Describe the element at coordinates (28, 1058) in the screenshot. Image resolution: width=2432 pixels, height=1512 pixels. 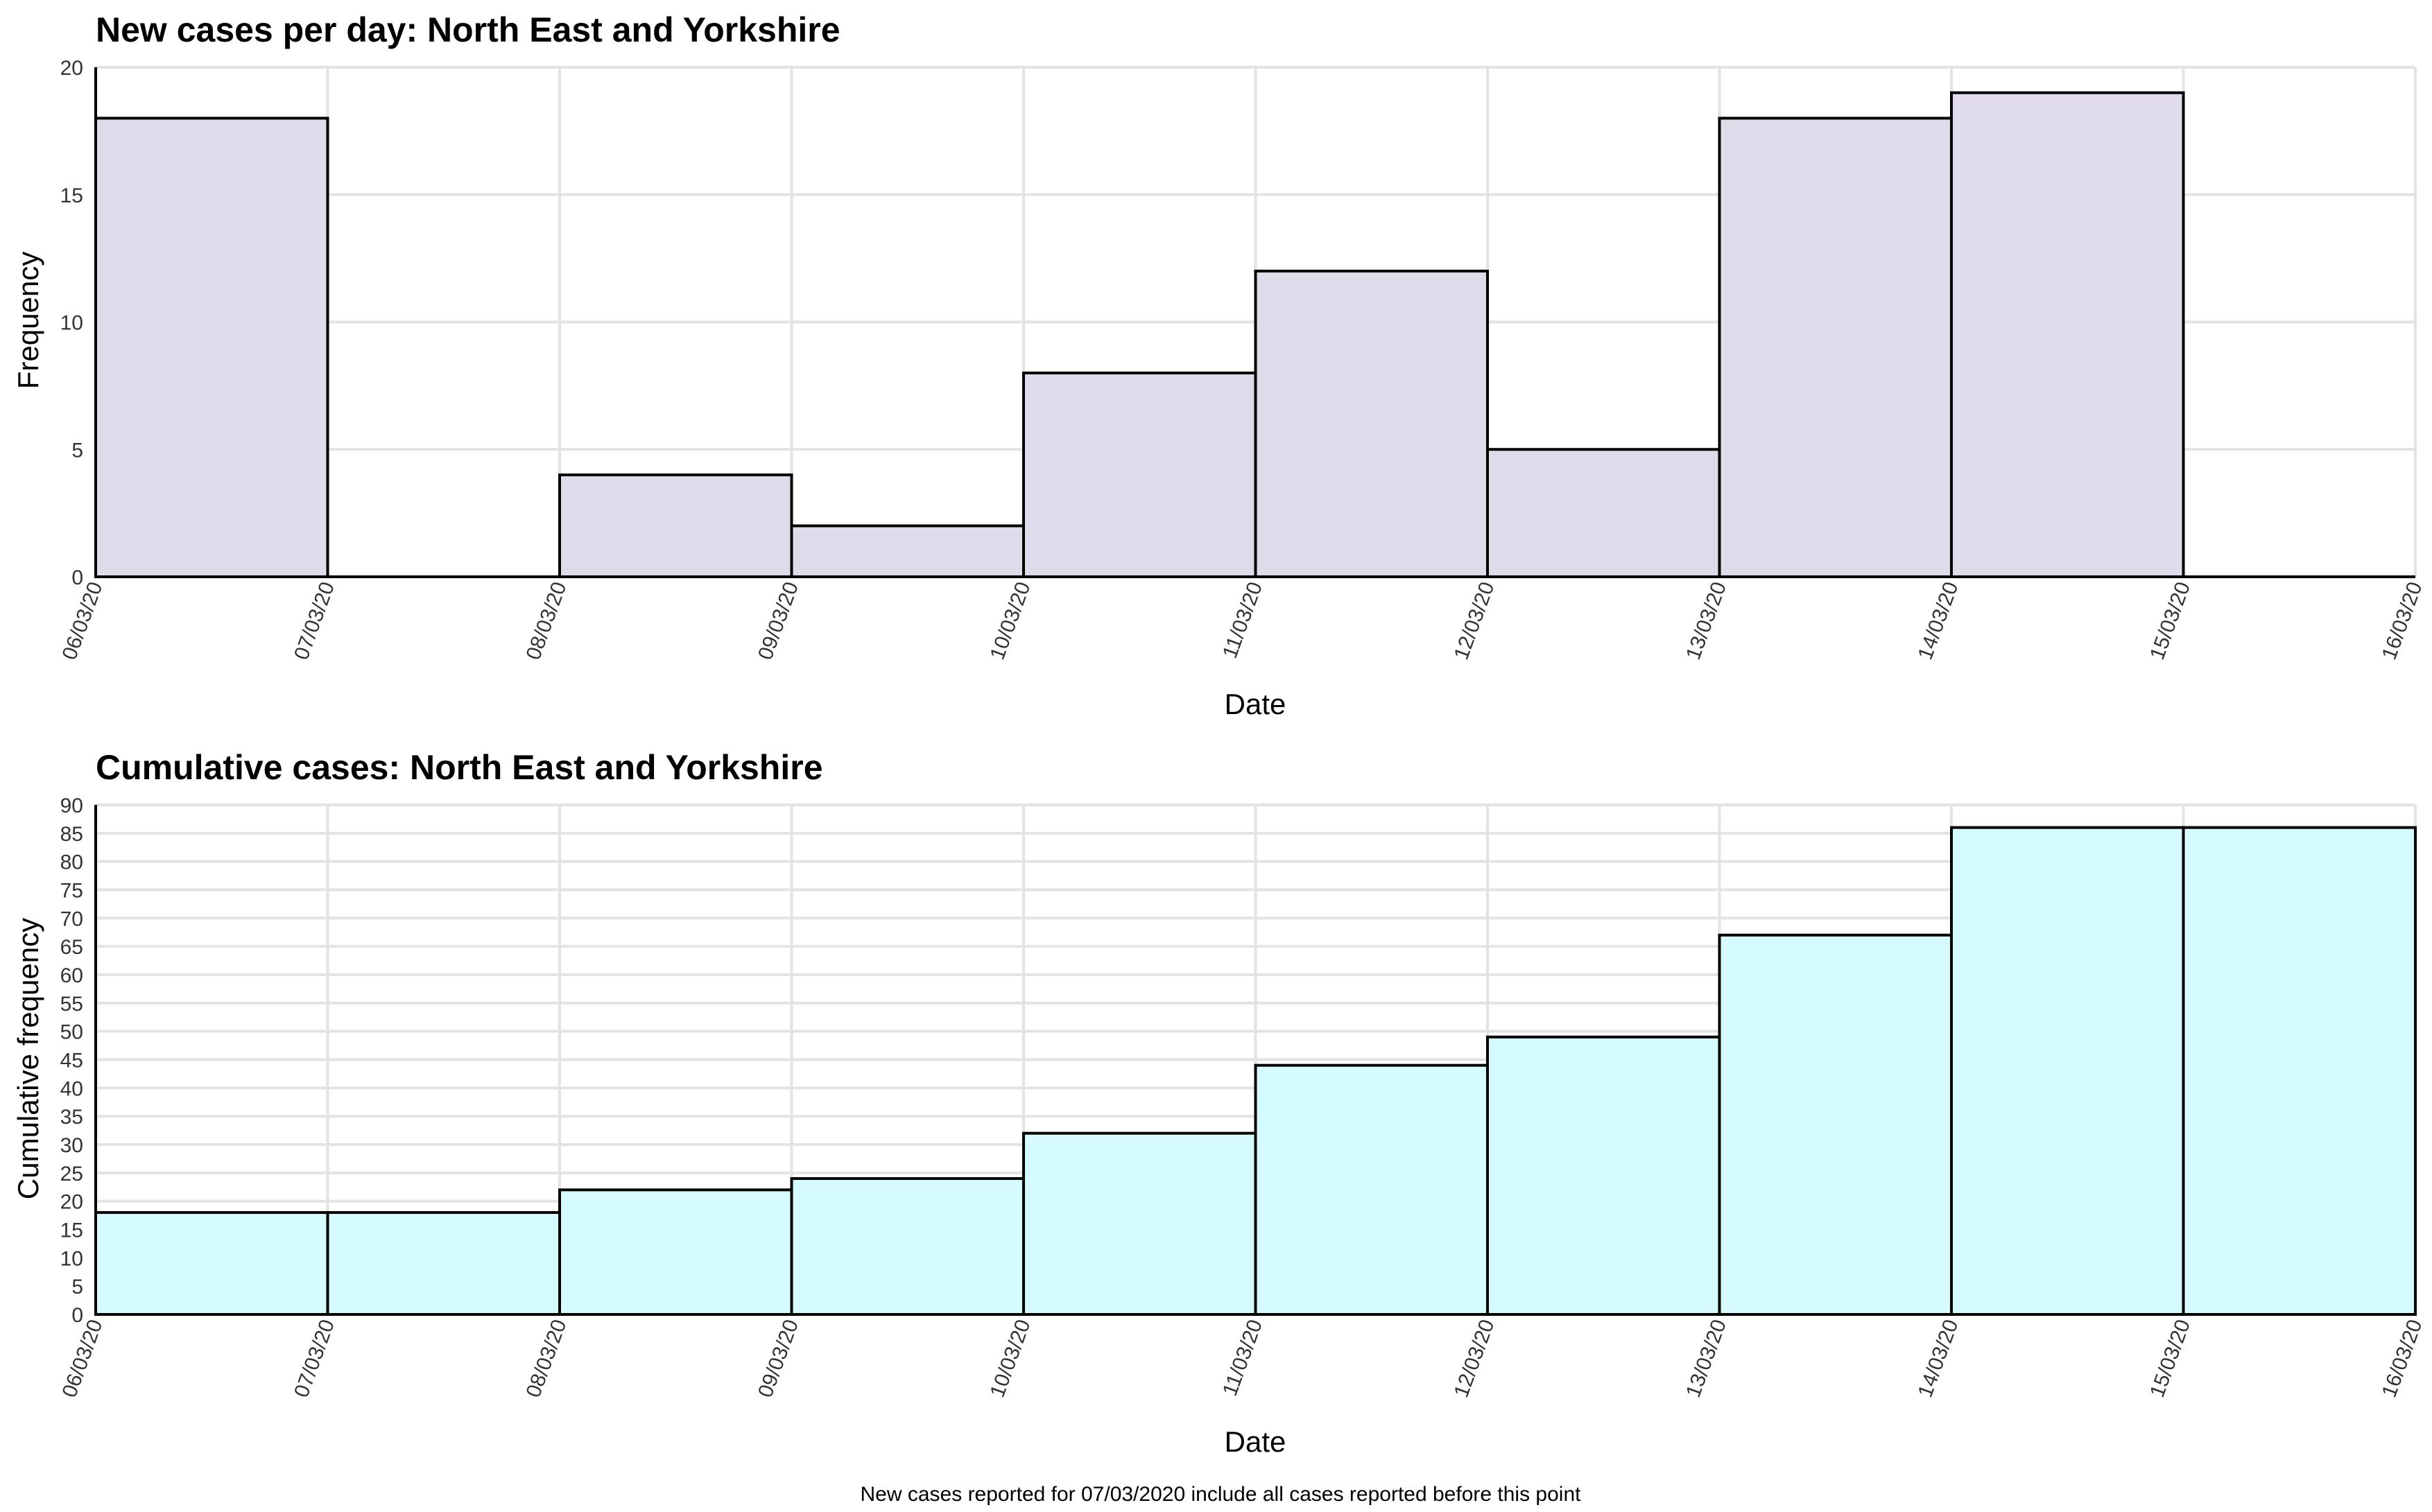
I see `cumulative-cases-ylabel: Cumulative frequency` at that location.